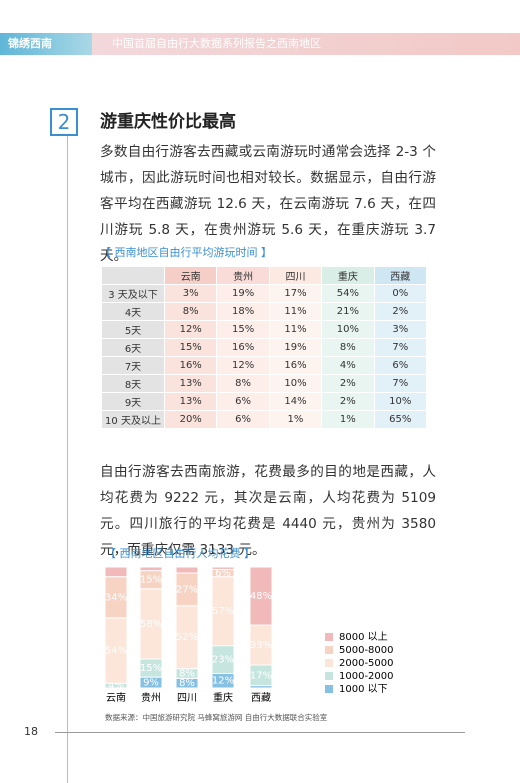 The width and height of the screenshot is (520, 783). Describe the element at coordinates (400, 419) in the screenshot. I see `table-cell: 65%` at that location.